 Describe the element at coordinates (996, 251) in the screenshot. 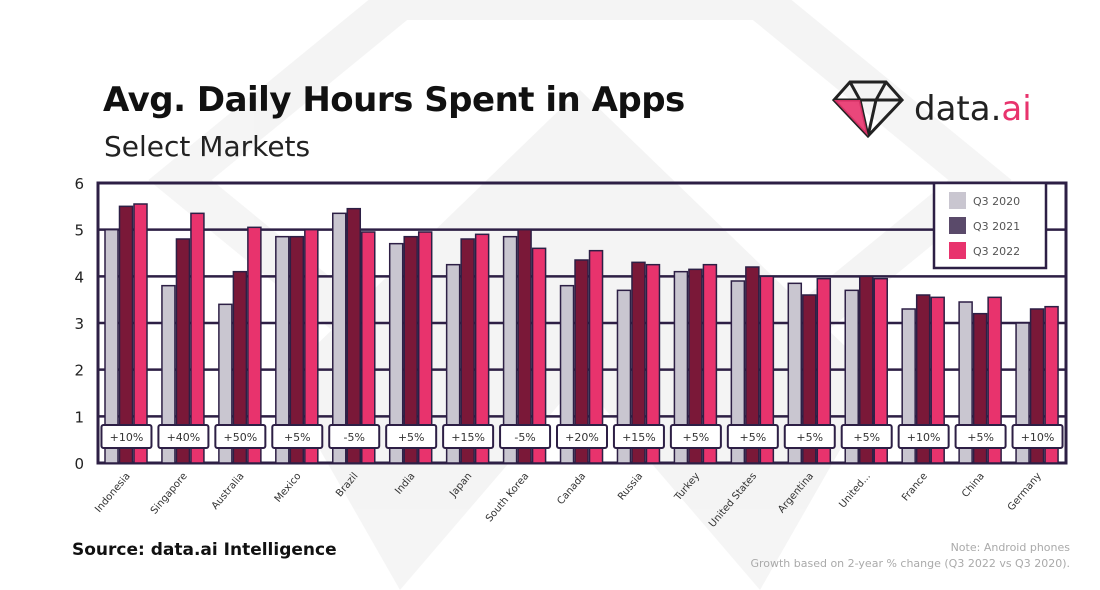

I see `legend-label: Q3 2022` at that location.